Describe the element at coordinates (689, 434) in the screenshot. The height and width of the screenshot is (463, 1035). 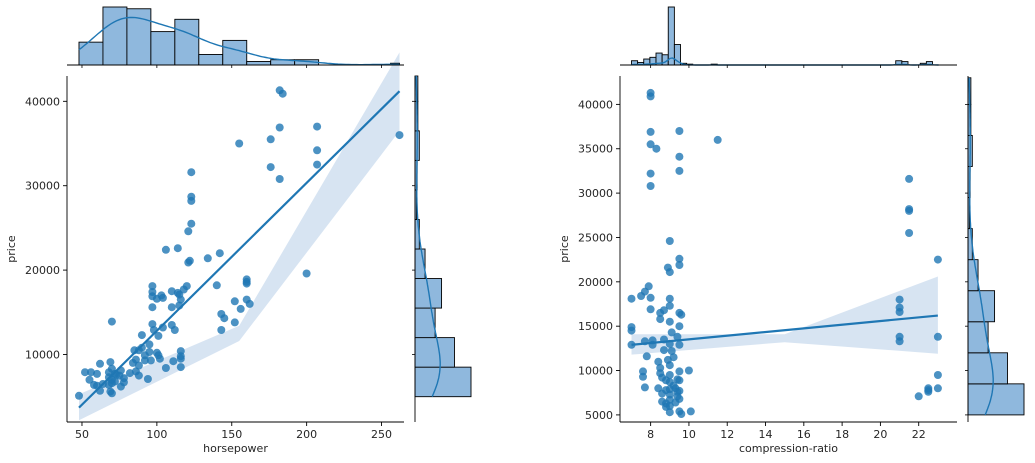
I see `x-tick-label: 10` at that location.